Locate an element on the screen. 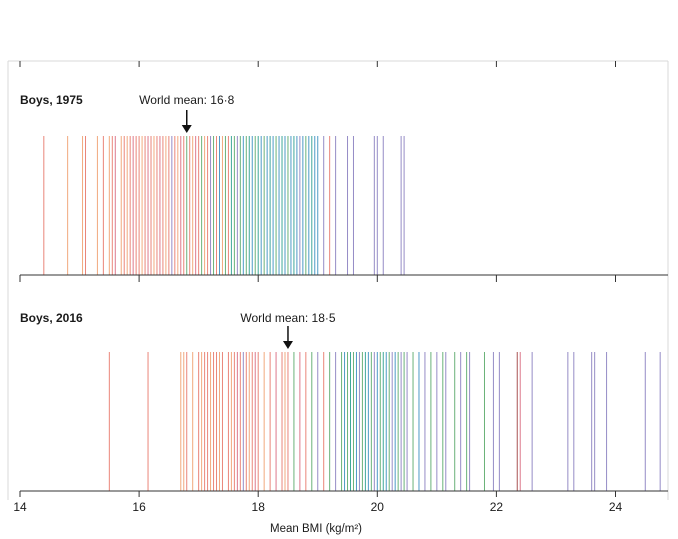 The image size is (678, 539). x-tick-label: 16 is located at coordinates (139, 507).